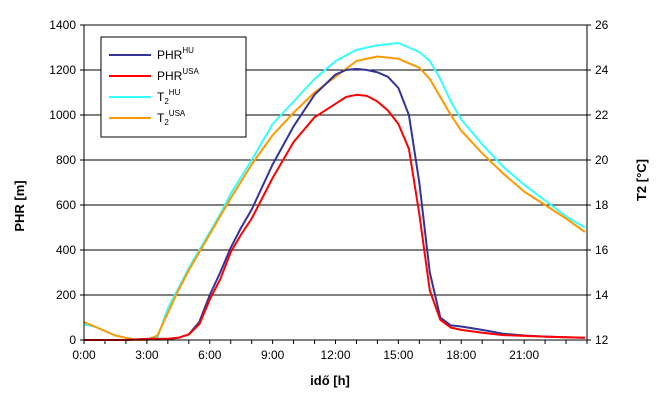 The image size is (662, 394). What do you see at coordinates (602, 25) in the screenshot?
I see `y-right-tick-label: 26` at bounding box center [602, 25].